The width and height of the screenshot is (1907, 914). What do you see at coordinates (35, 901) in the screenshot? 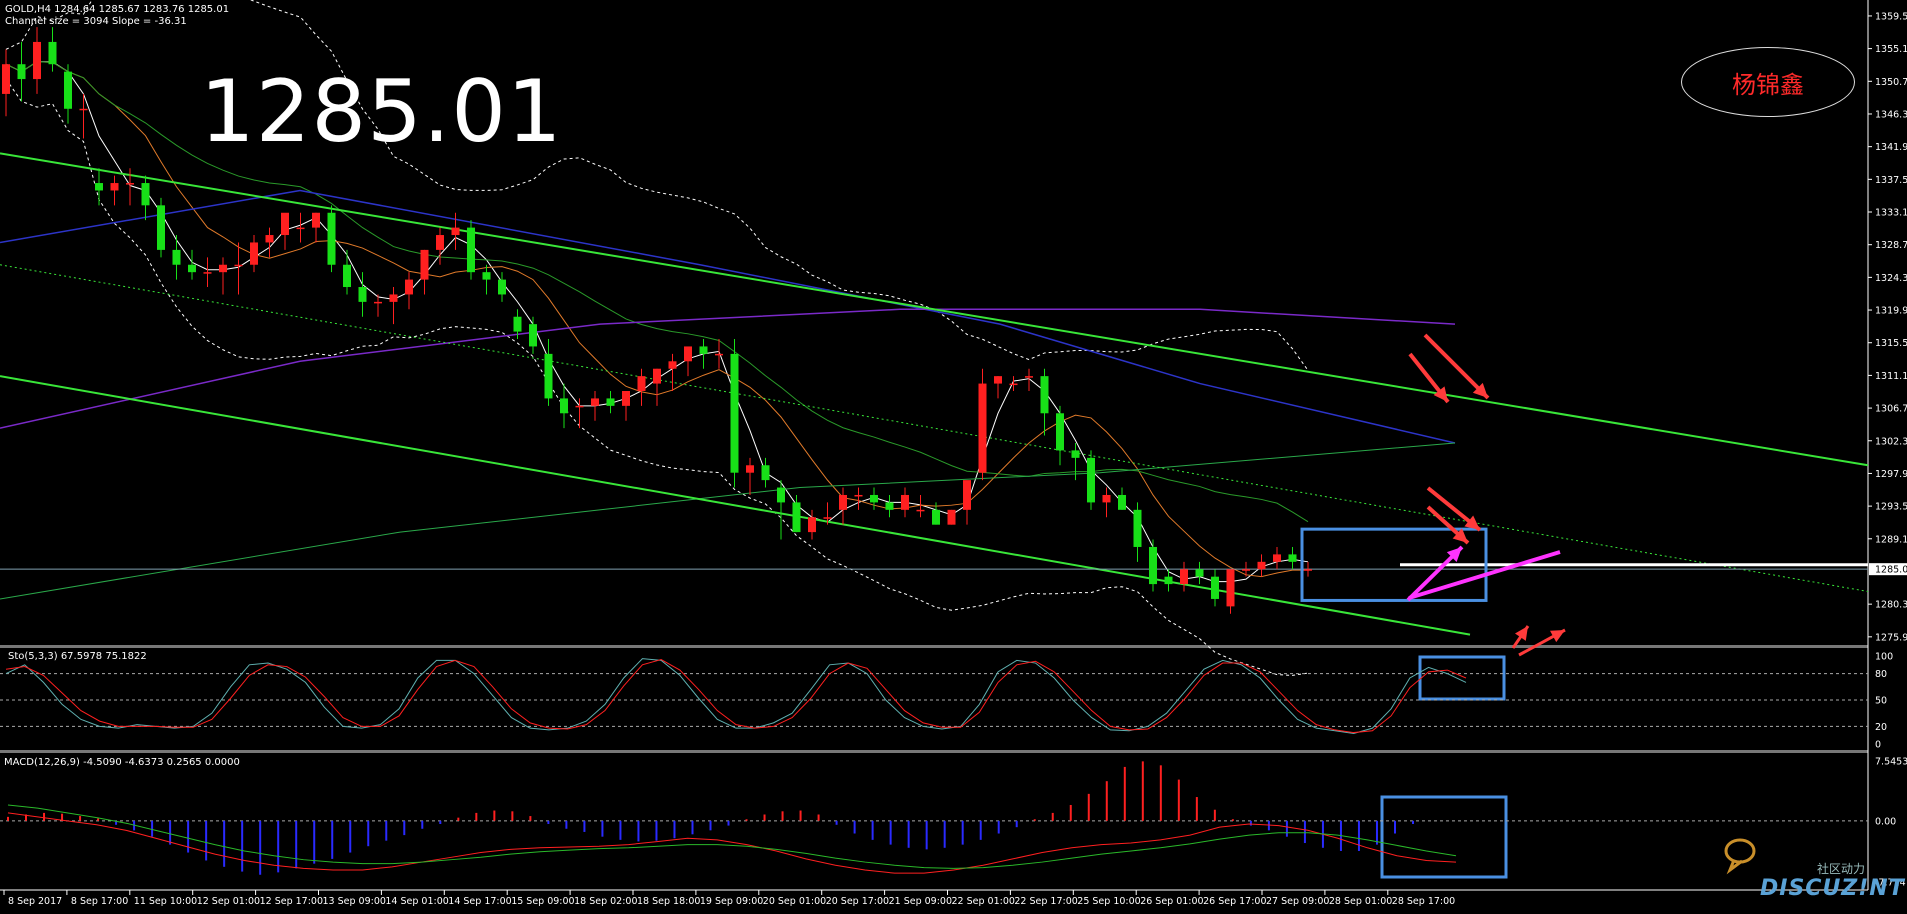
I see `x-tick-label: 8 Sep 2017` at bounding box center [35, 901].